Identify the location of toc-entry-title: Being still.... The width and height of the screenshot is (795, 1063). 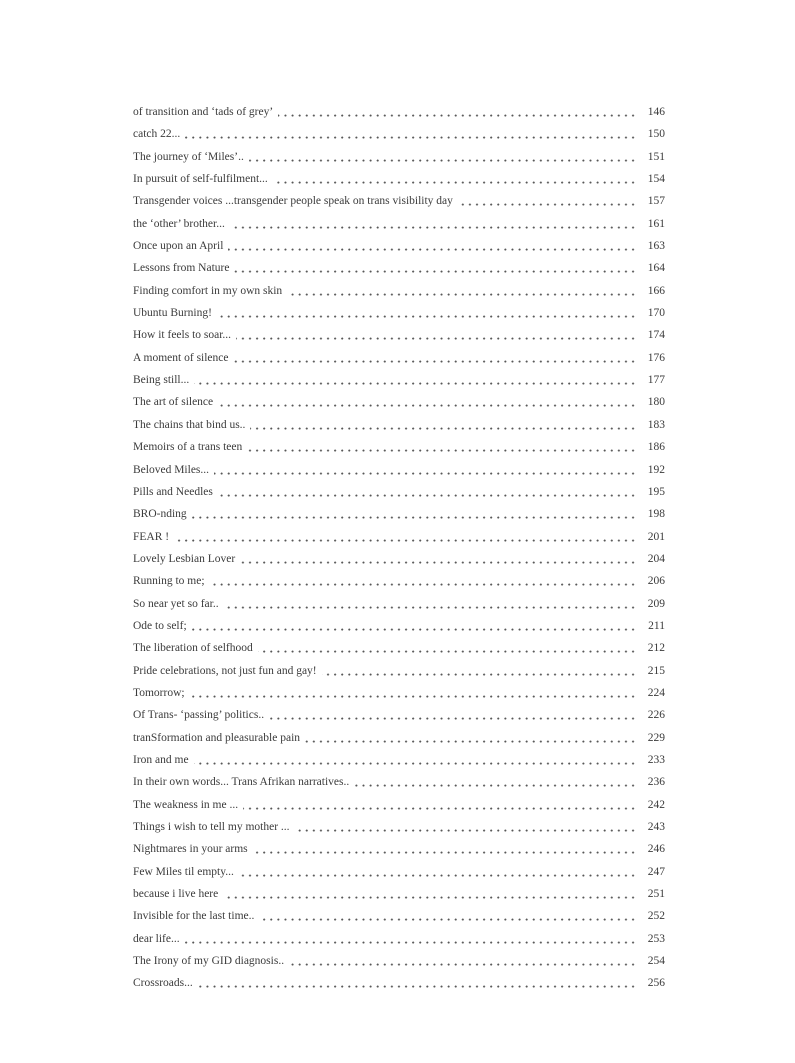
(164, 380).